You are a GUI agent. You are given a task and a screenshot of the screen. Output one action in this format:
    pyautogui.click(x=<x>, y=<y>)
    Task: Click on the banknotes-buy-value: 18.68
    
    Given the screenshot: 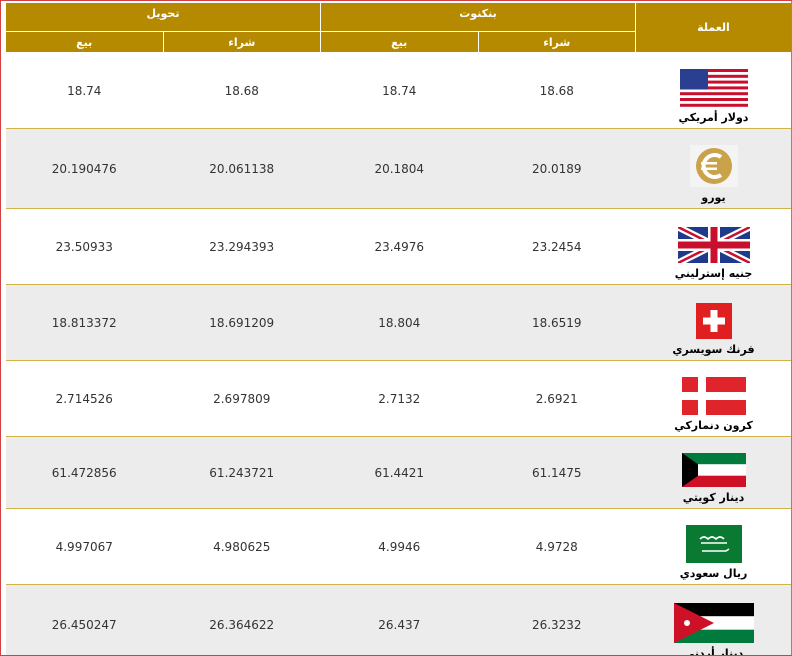 What is the action you would take?
    pyautogui.click(x=557, y=90)
    